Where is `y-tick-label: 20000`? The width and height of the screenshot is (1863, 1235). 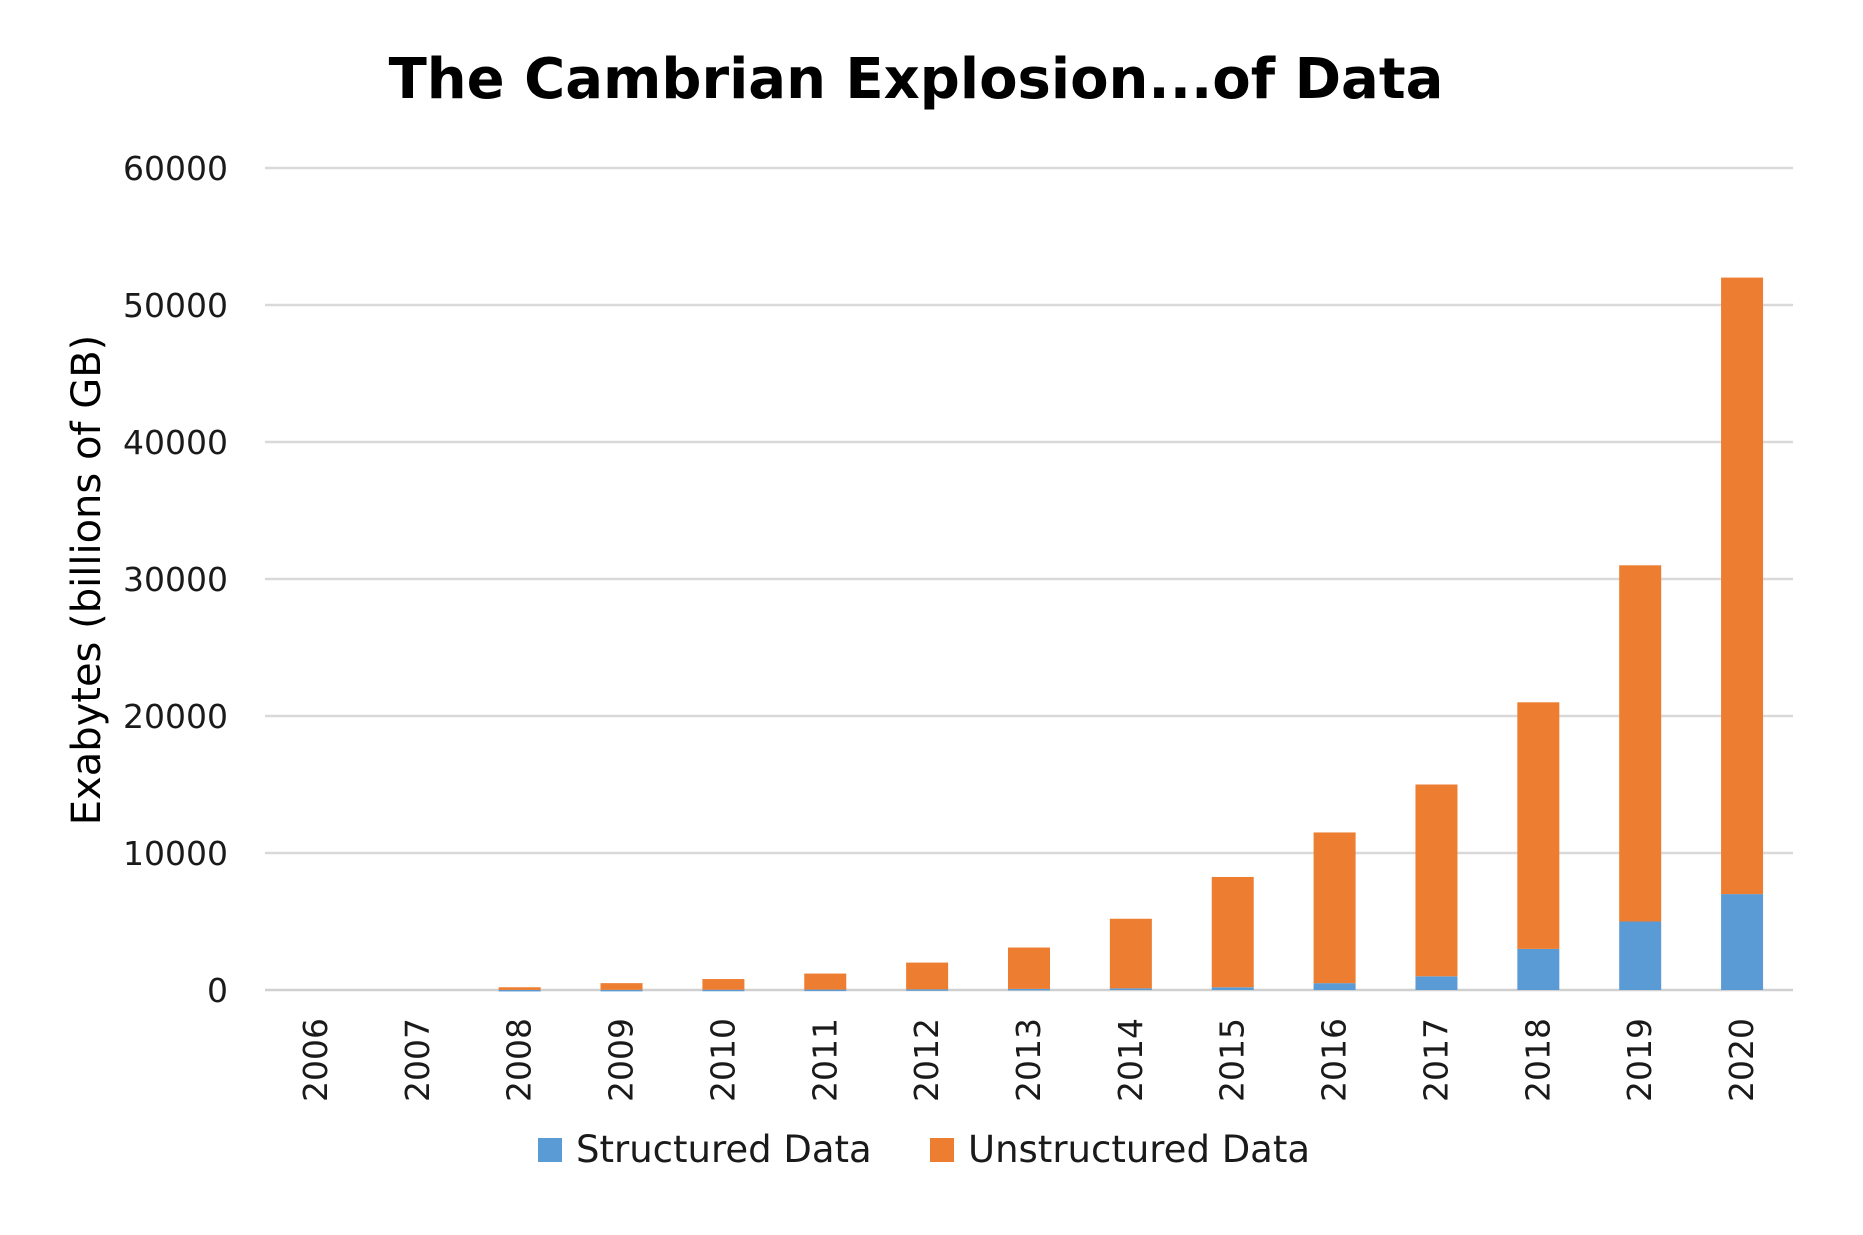
y-tick-label: 20000 is located at coordinates (175, 716).